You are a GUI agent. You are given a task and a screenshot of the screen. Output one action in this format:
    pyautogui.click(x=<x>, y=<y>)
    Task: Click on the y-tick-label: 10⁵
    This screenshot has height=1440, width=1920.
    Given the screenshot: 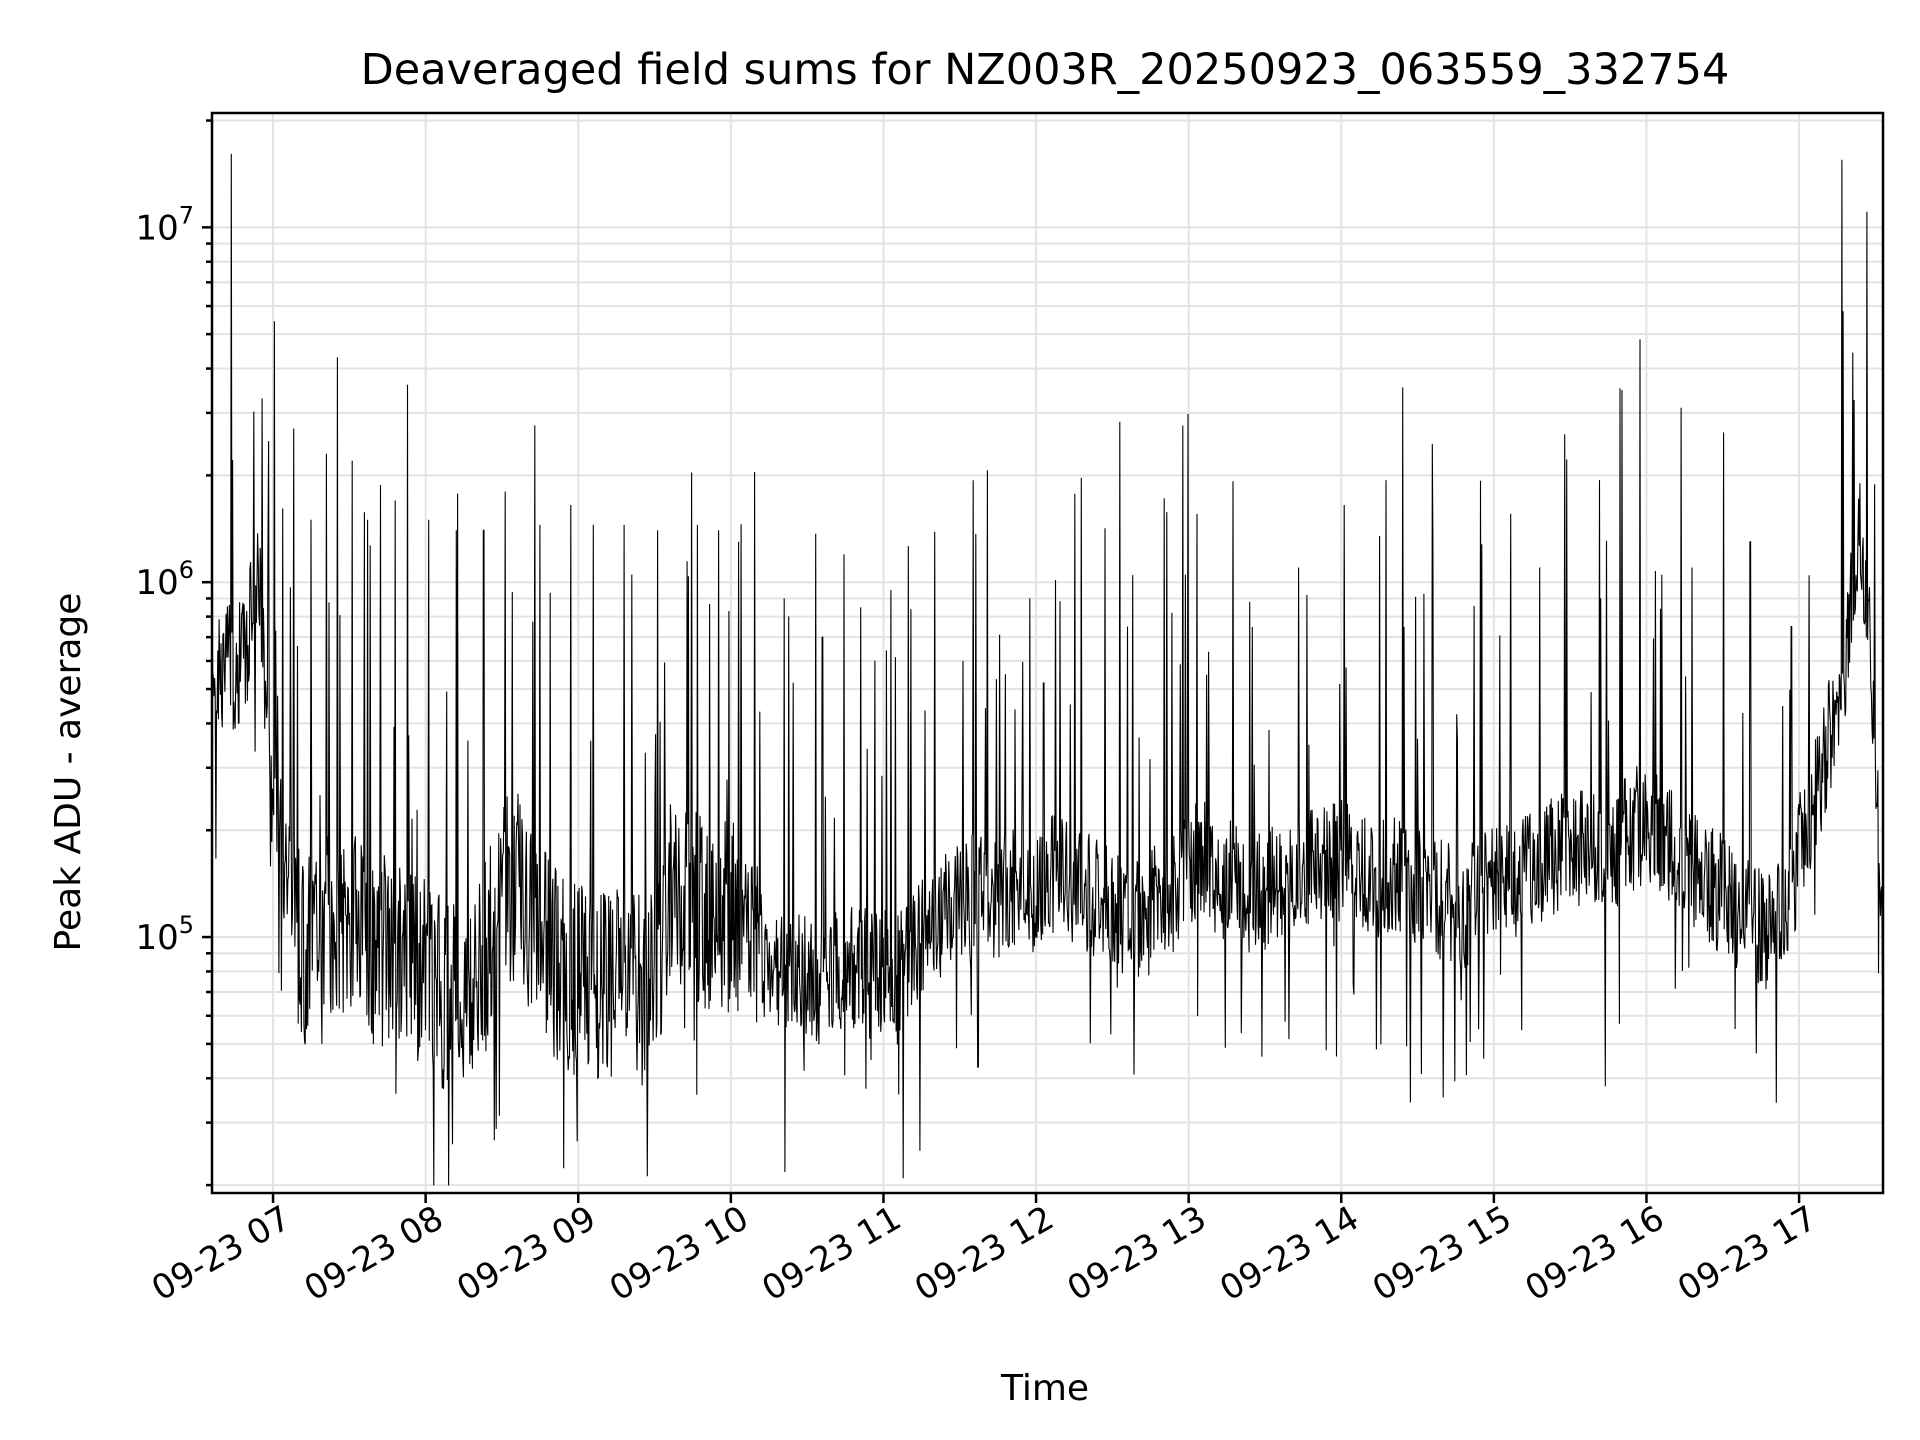 What is the action you would take?
    pyautogui.click(x=164, y=934)
    